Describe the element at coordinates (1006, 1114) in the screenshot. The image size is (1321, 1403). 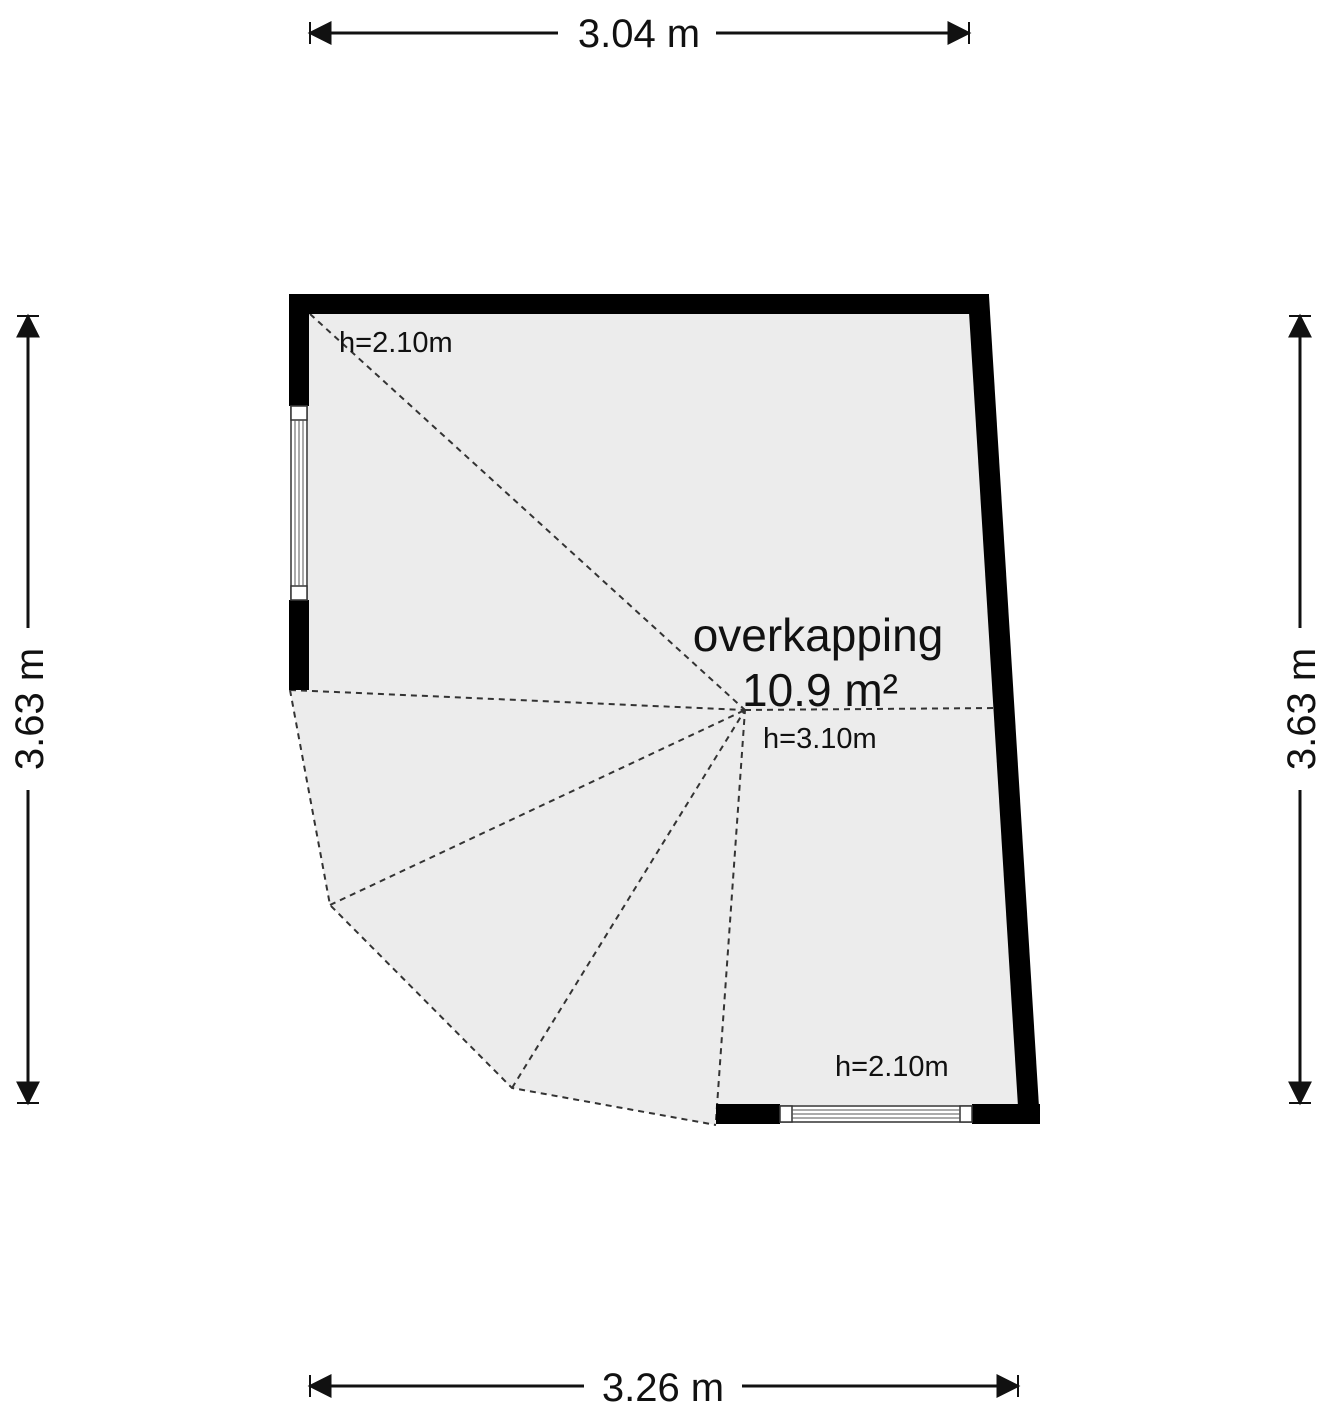
I see `wall-bottom-right` at that location.